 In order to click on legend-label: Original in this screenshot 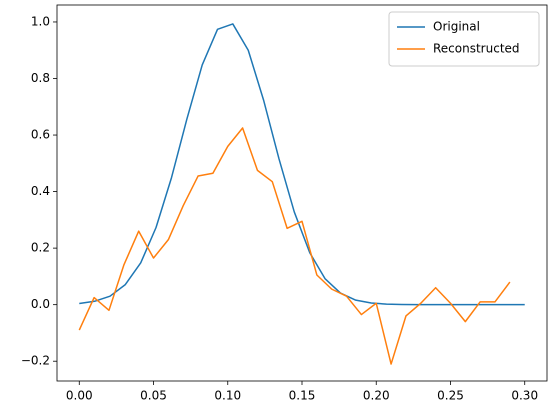, I will do `click(456, 27)`.